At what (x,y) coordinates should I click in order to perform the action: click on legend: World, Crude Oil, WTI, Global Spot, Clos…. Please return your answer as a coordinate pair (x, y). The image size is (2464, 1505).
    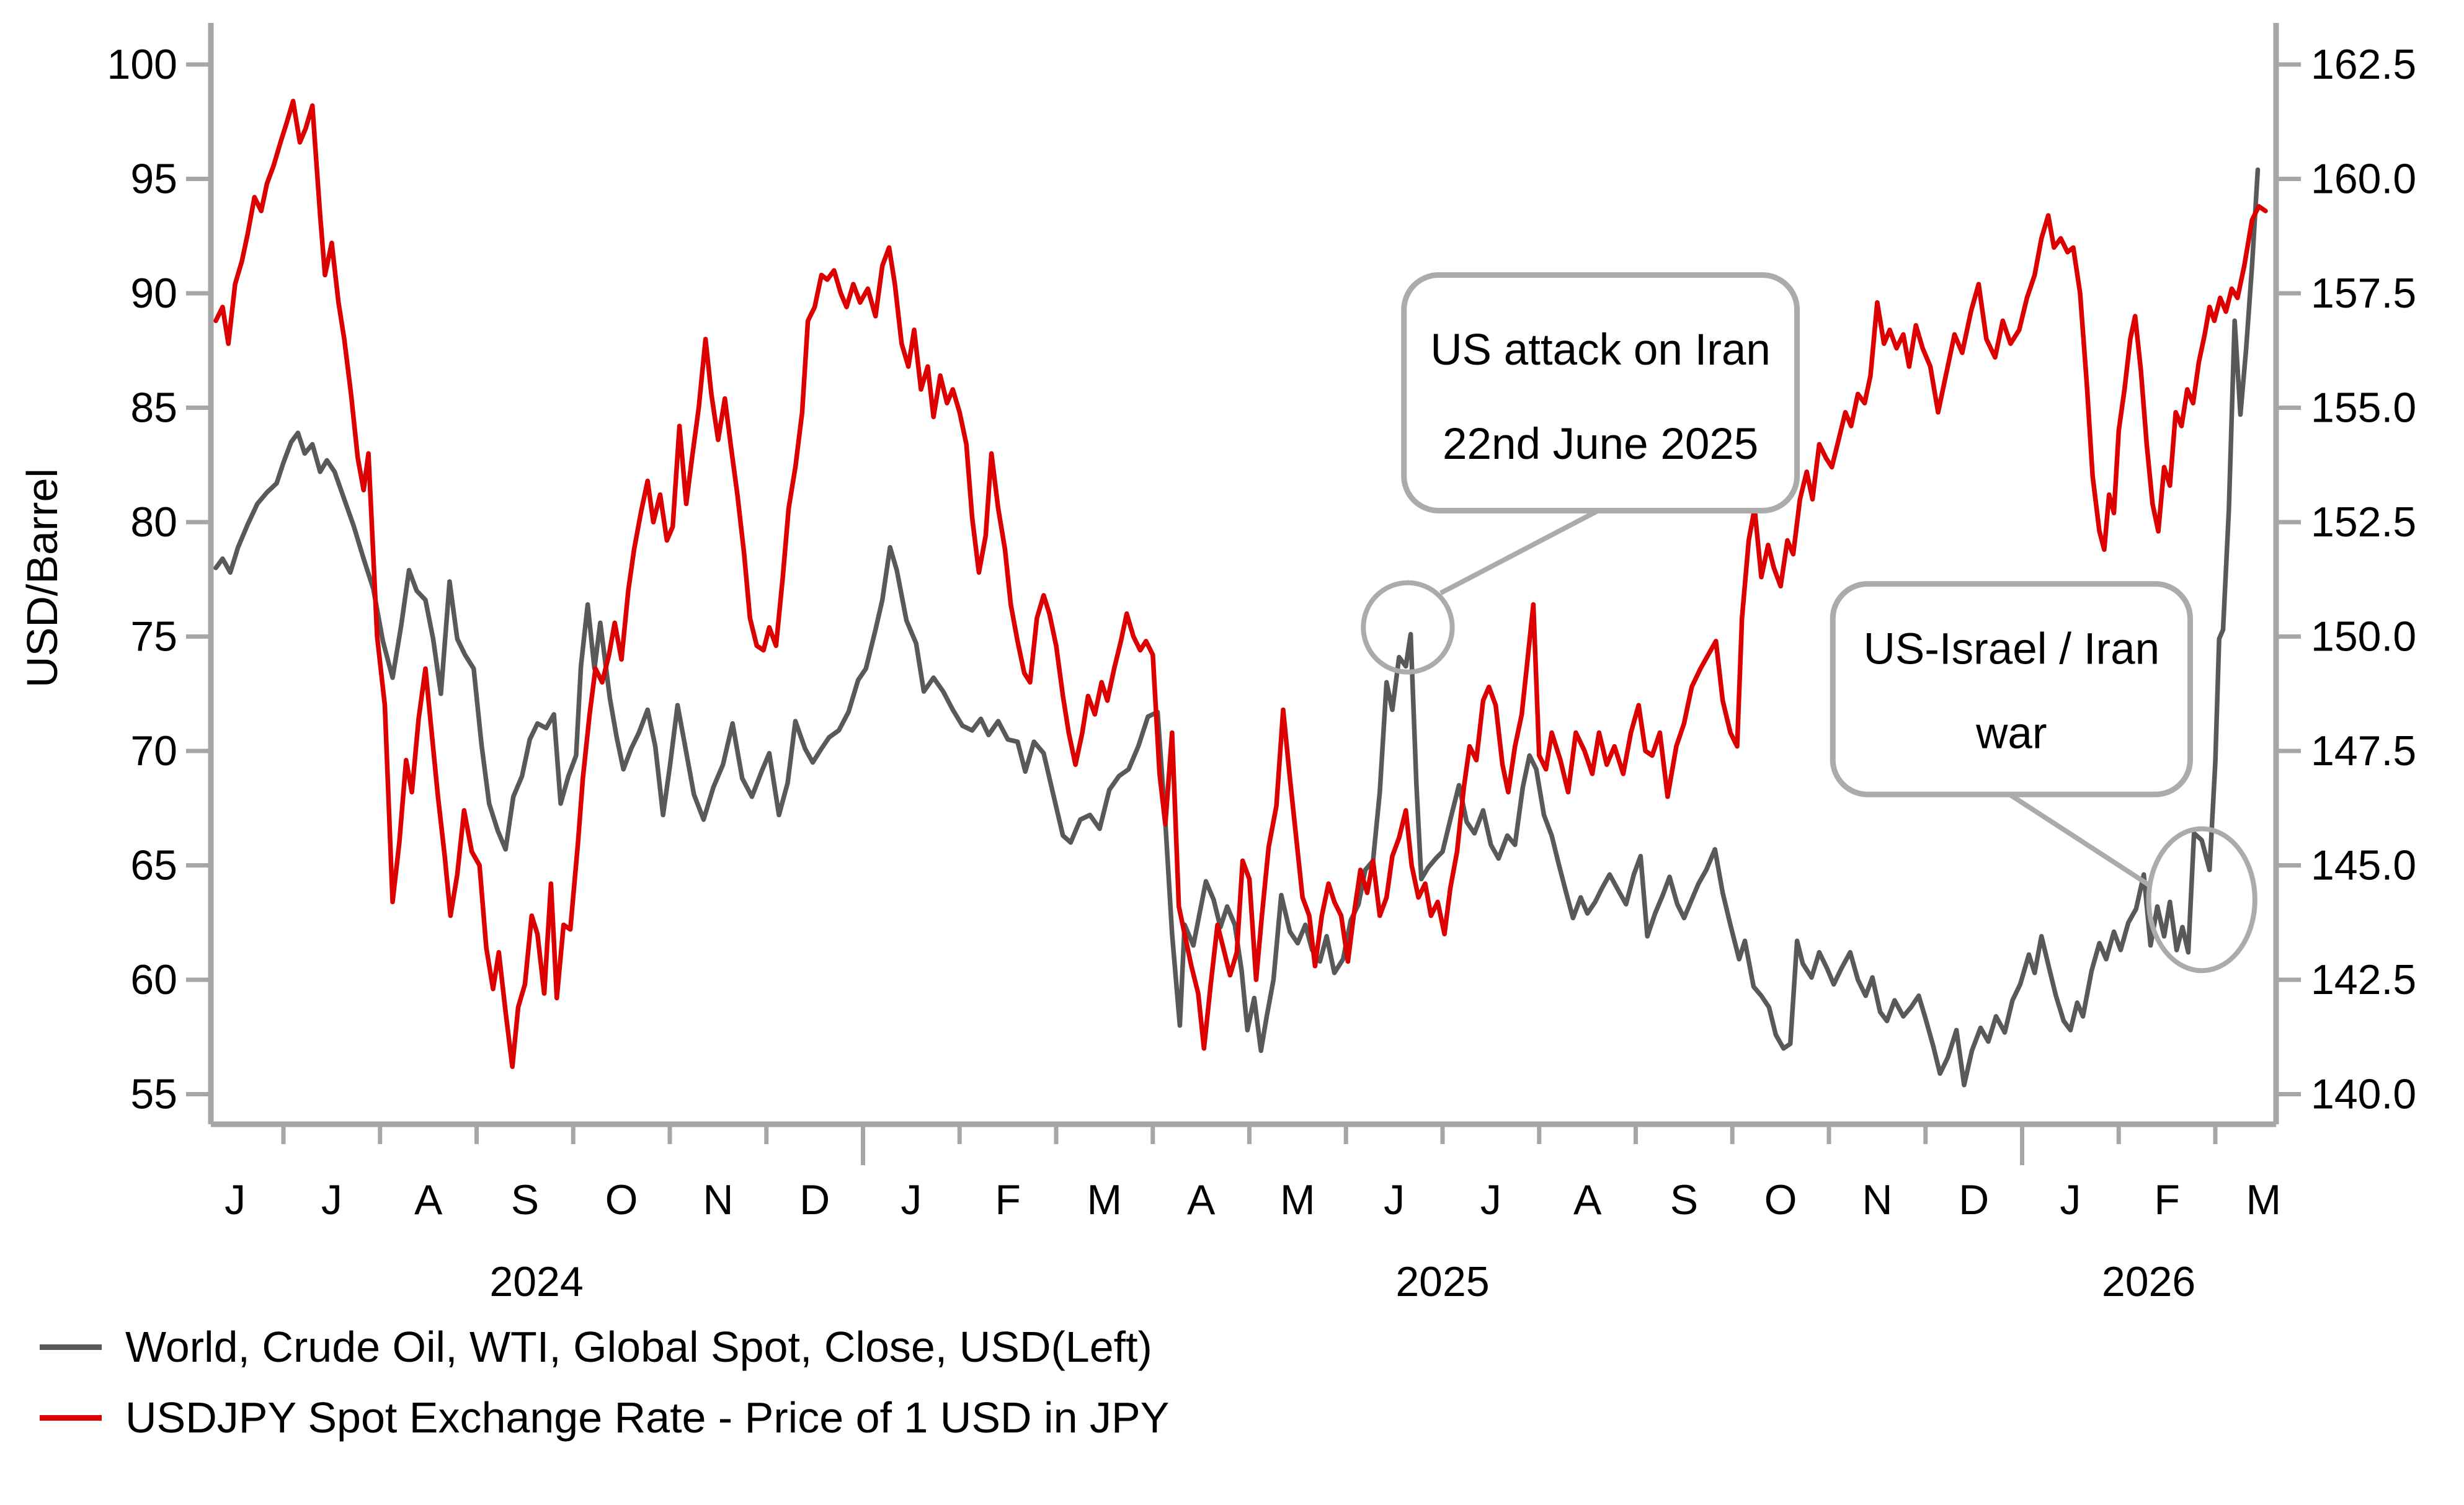
    Looking at the image, I should click on (605, 1392).